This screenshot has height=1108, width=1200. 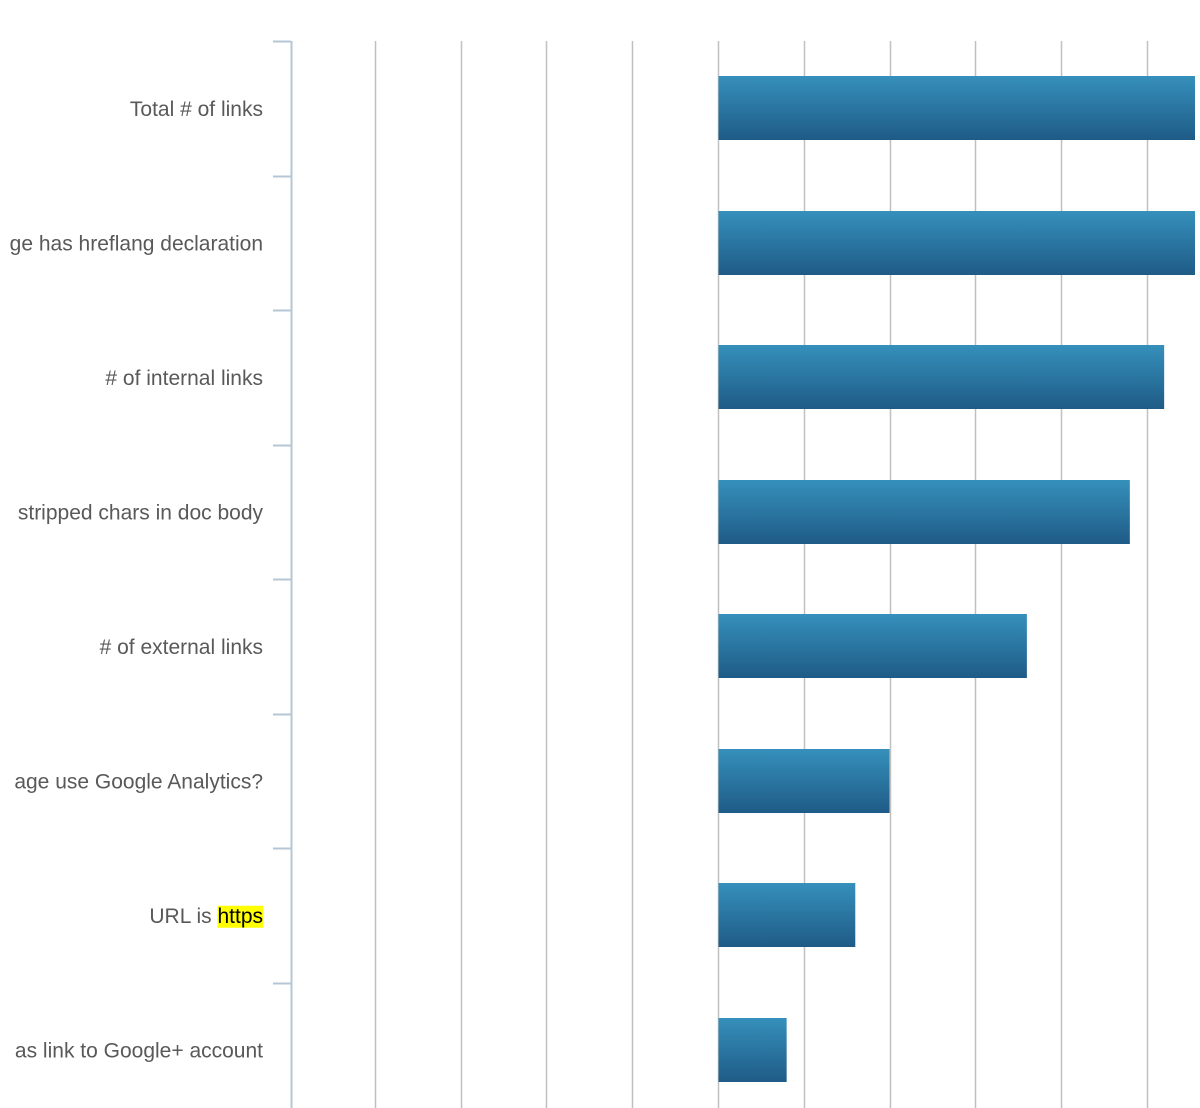 I want to click on category-label: URL is https, so click(x=206, y=916).